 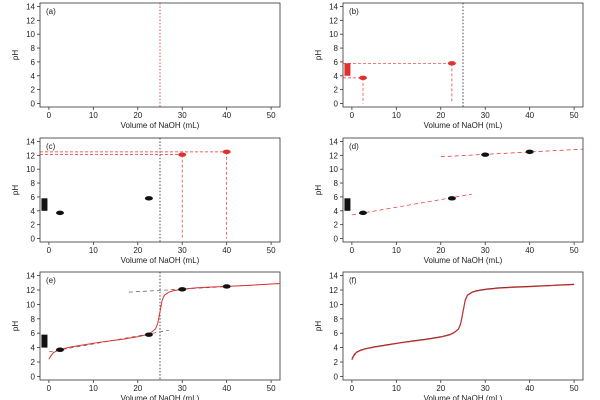 What do you see at coordinates (51, 146) in the screenshot?
I see `panel-label: (c)` at bounding box center [51, 146].